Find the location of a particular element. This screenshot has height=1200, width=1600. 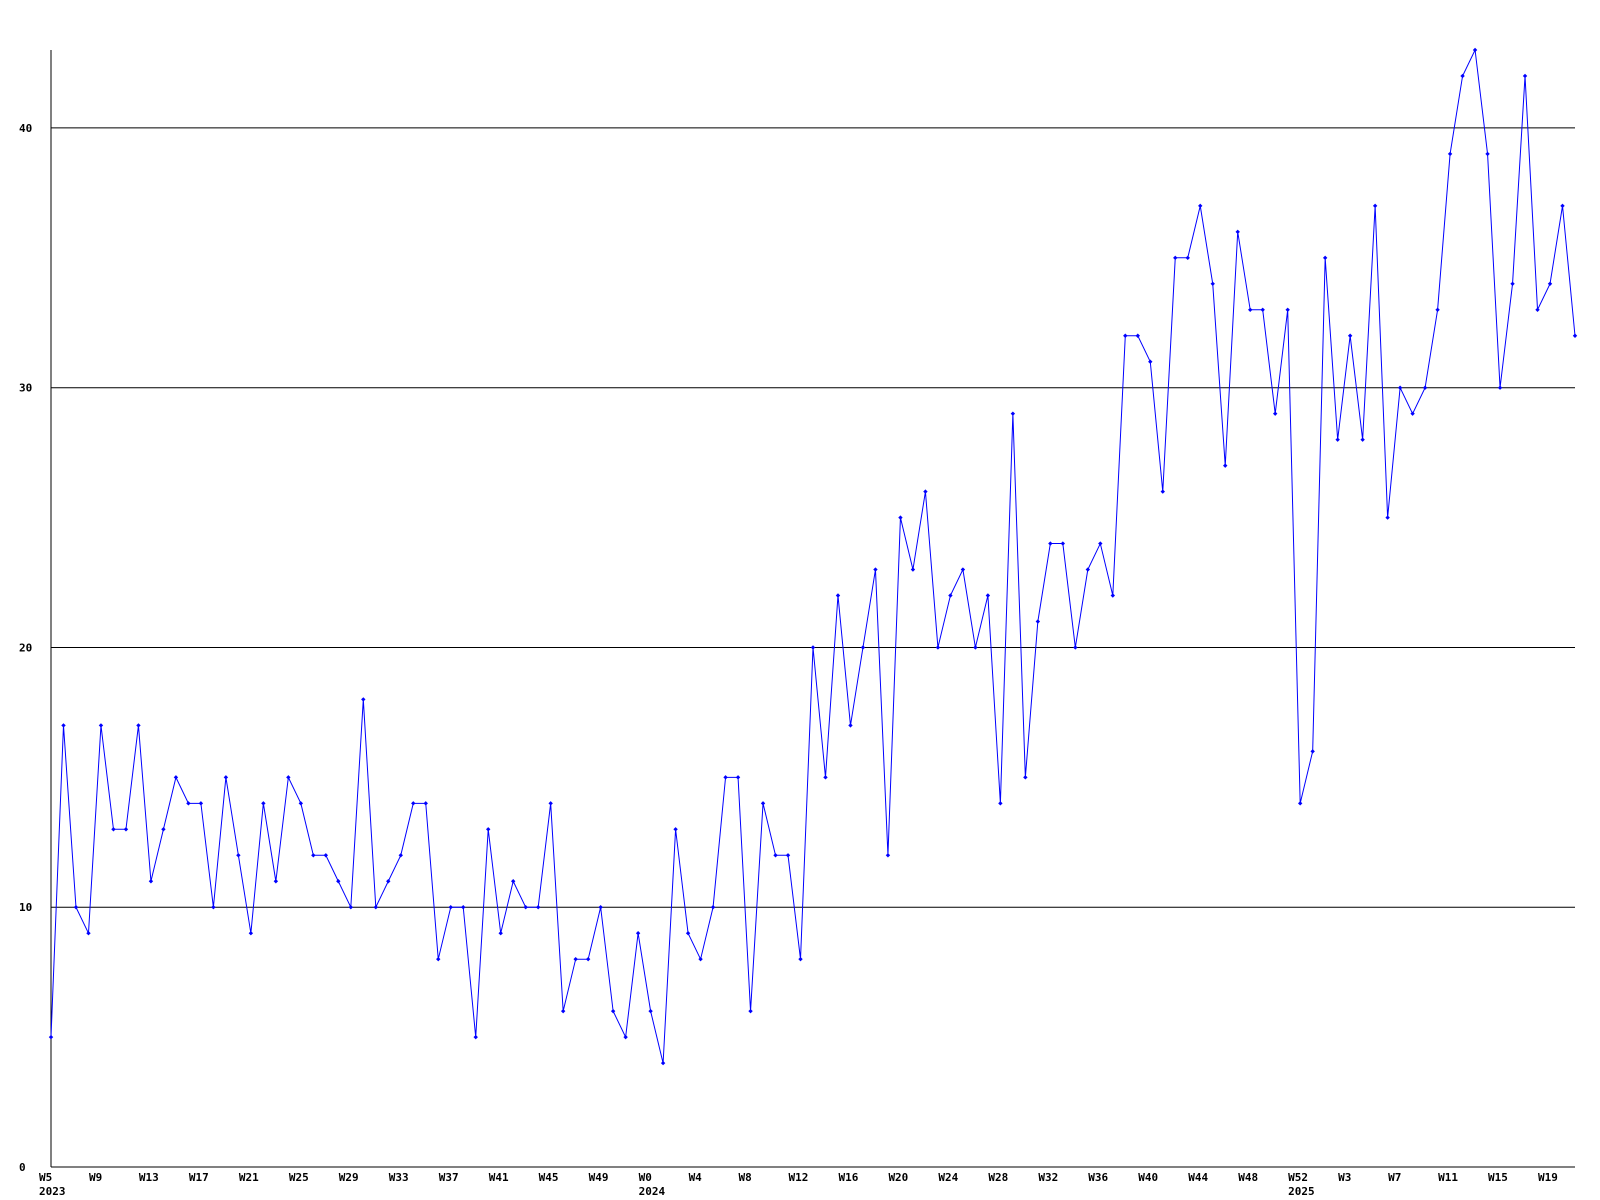

year-labels: 2023 2024 2025 is located at coordinates (677, 1191).